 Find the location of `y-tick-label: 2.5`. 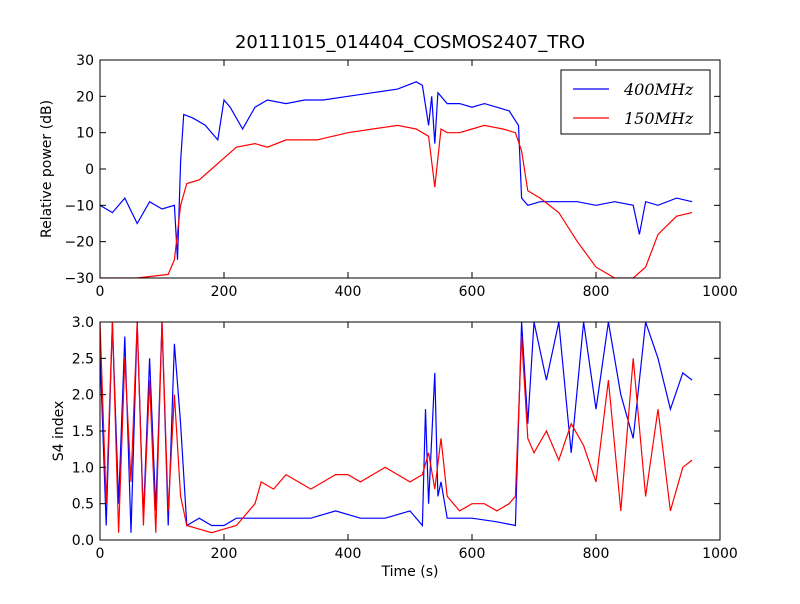

y-tick-label: 2.5 is located at coordinates (83, 359).